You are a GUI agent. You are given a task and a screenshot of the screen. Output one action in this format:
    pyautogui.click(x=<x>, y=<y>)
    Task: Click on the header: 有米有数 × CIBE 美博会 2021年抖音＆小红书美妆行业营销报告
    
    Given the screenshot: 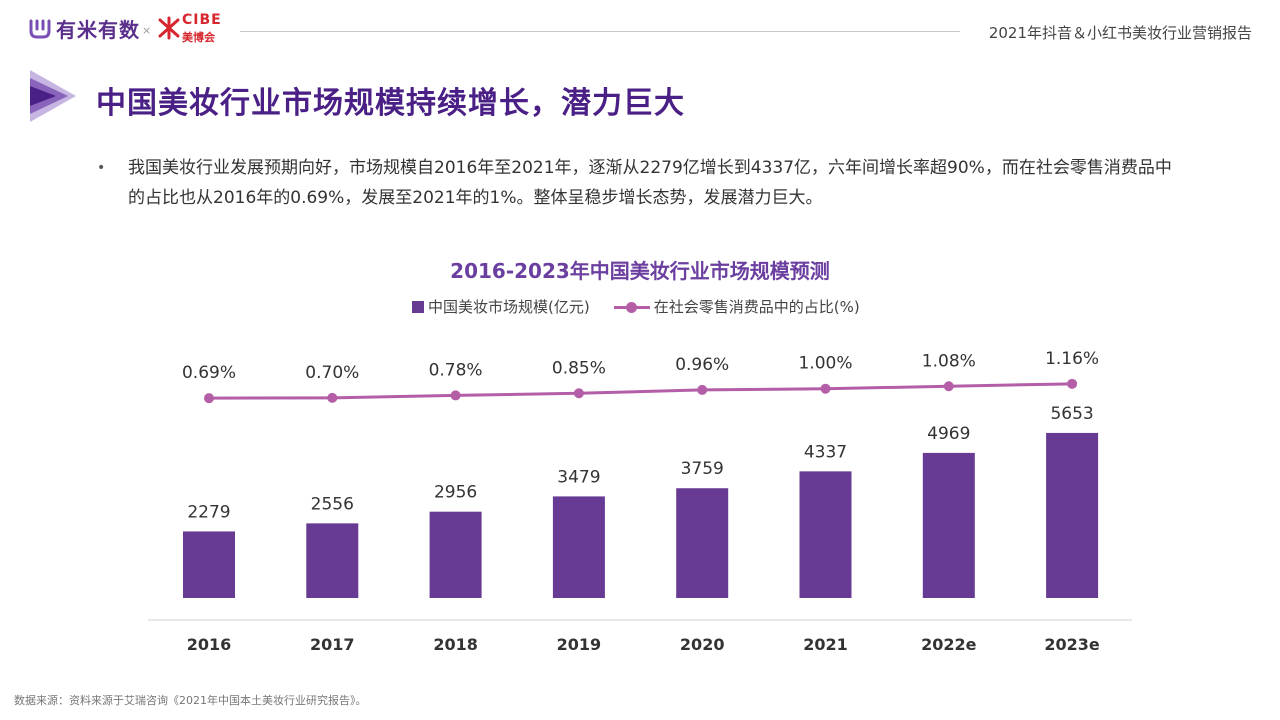 What is the action you would take?
    pyautogui.click(x=640, y=32)
    